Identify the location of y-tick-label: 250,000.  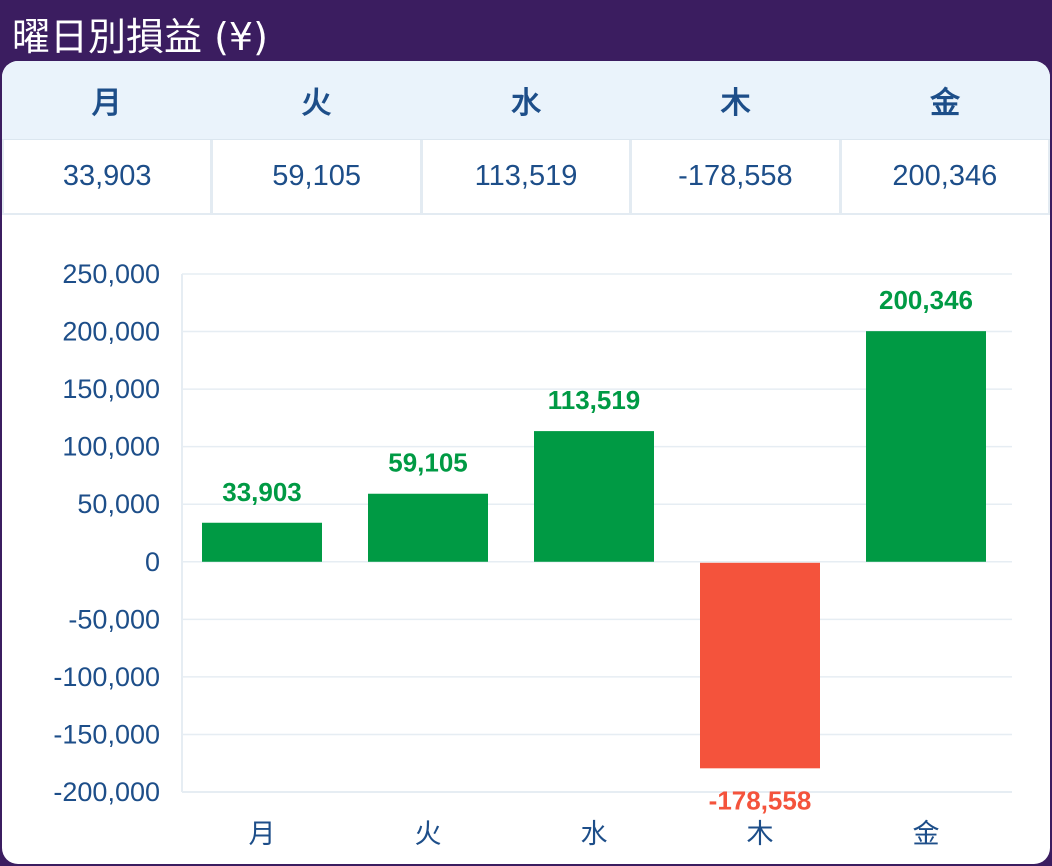
(111, 274).